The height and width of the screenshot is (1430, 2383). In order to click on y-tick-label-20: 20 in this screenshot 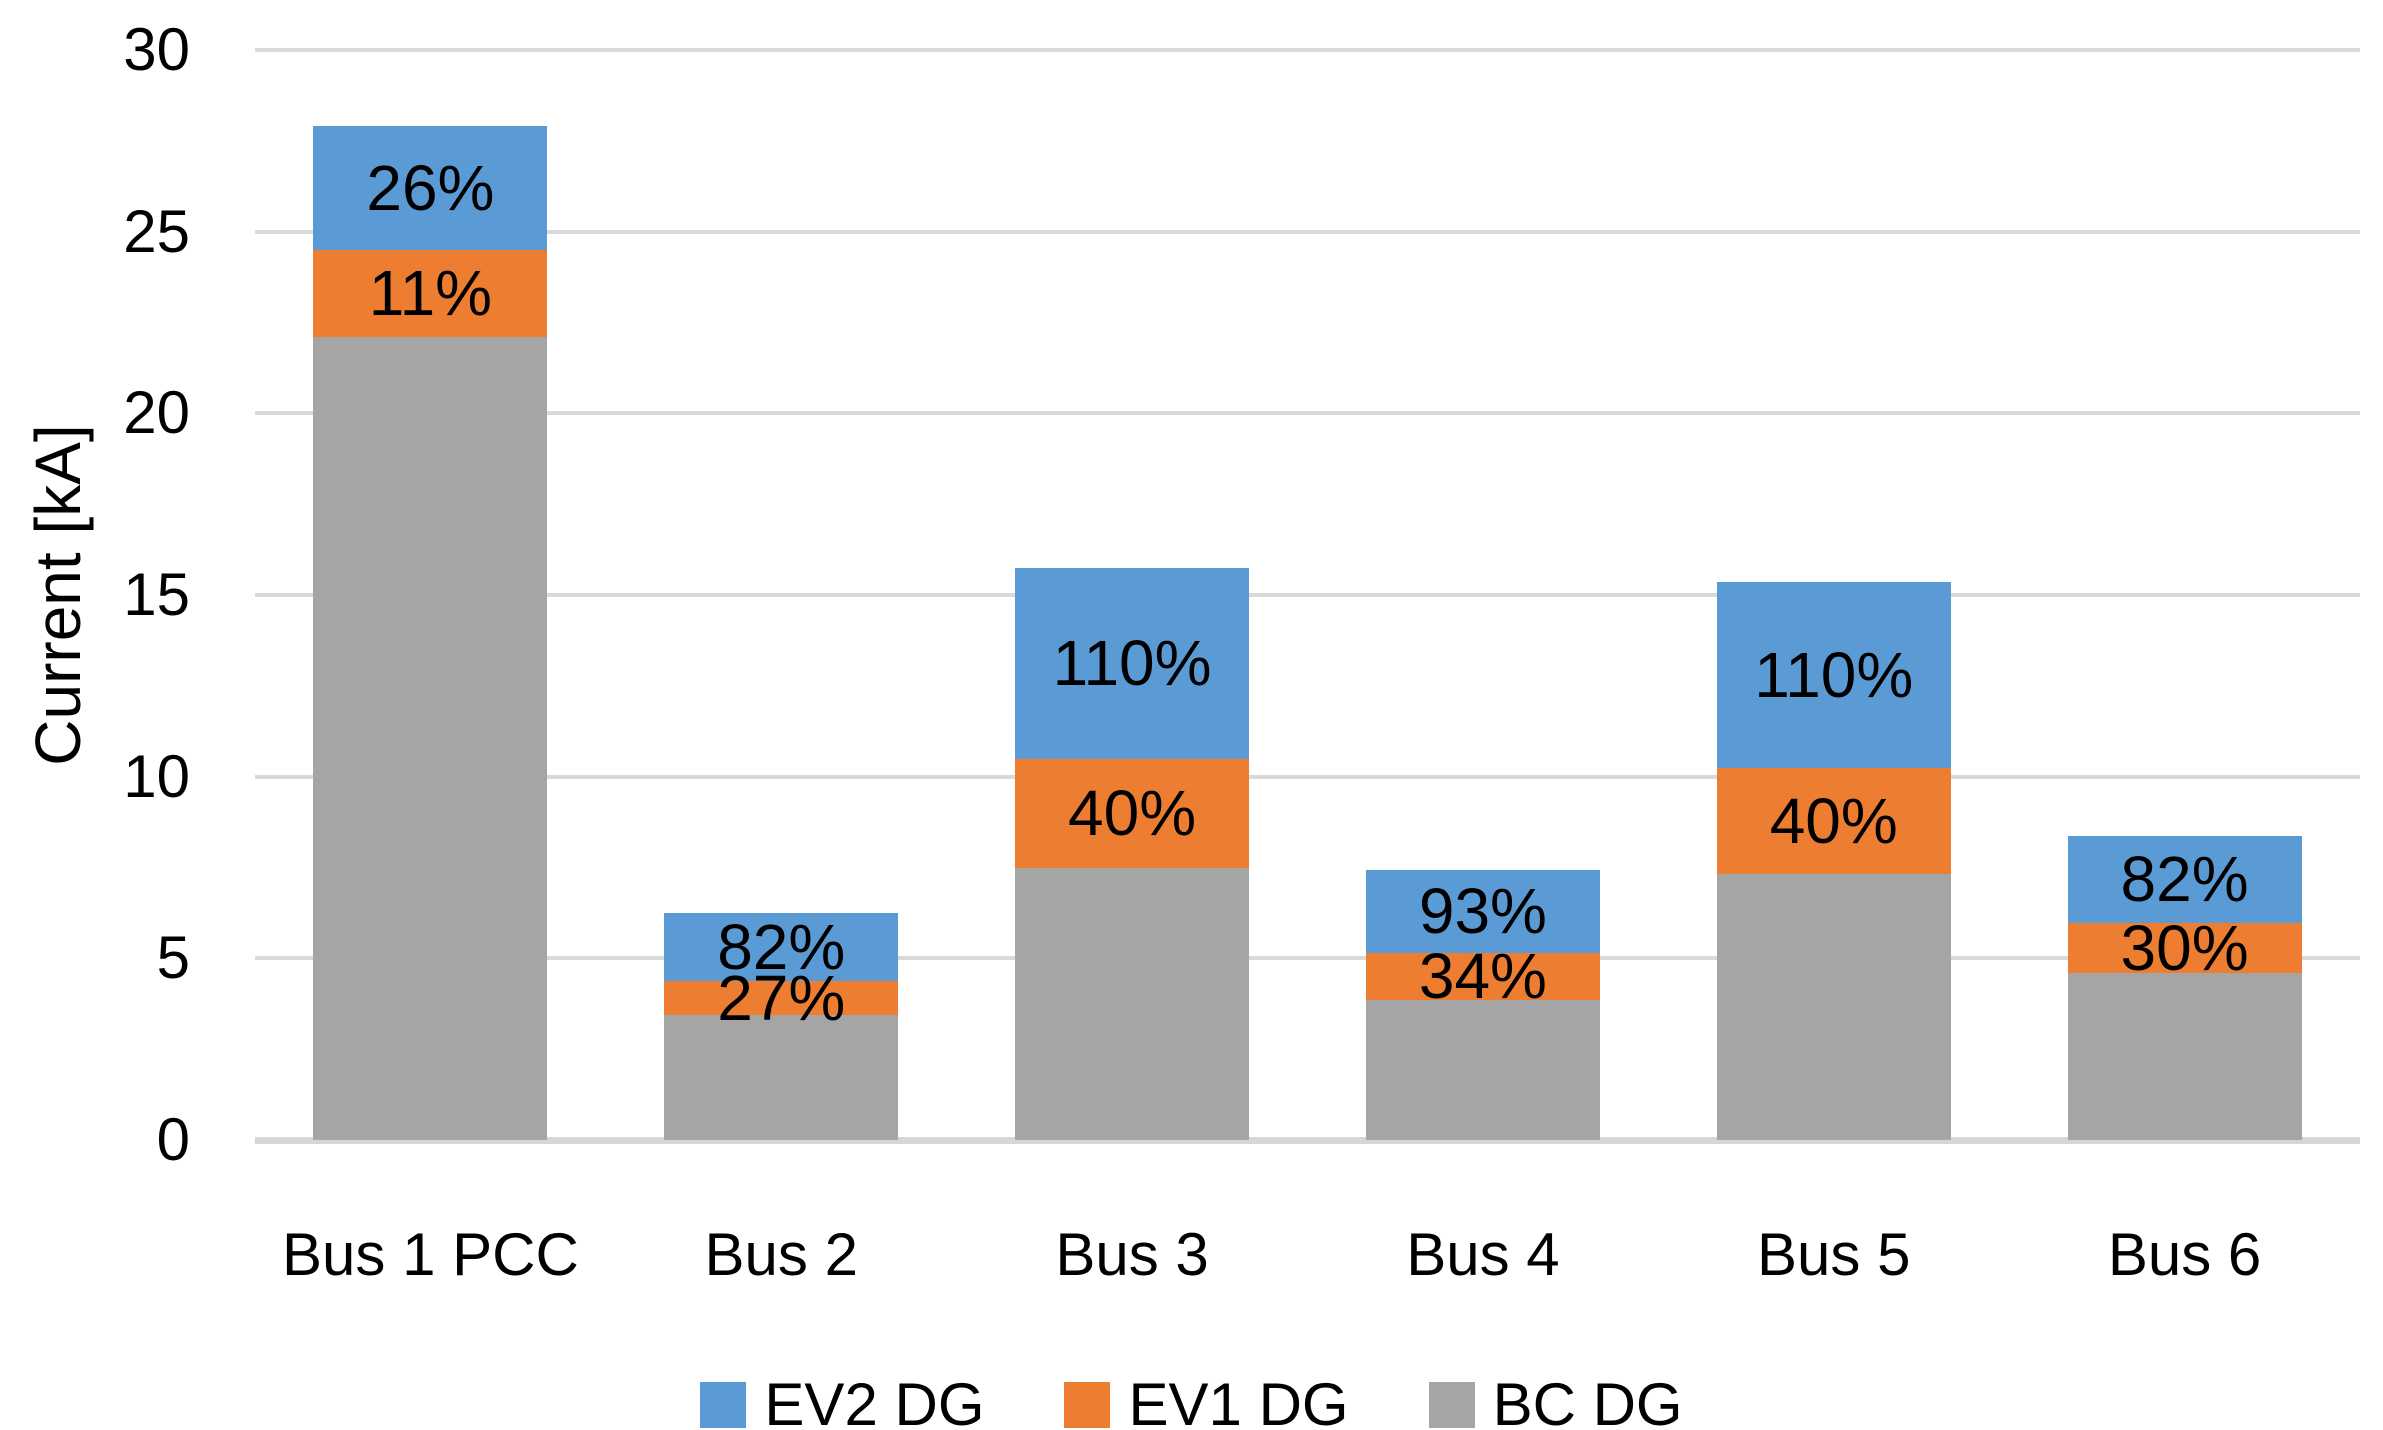, I will do `click(156, 413)`.